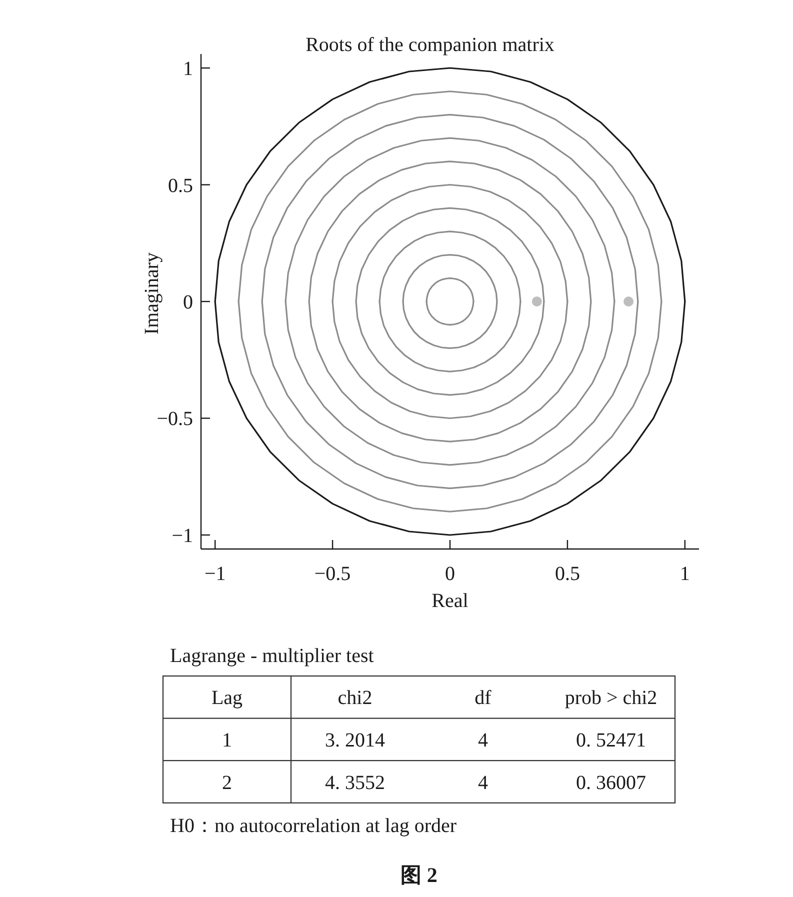 The width and height of the screenshot is (793, 897). Describe the element at coordinates (227, 783) in the screenshot. I see `table-cell: 2` at that location.